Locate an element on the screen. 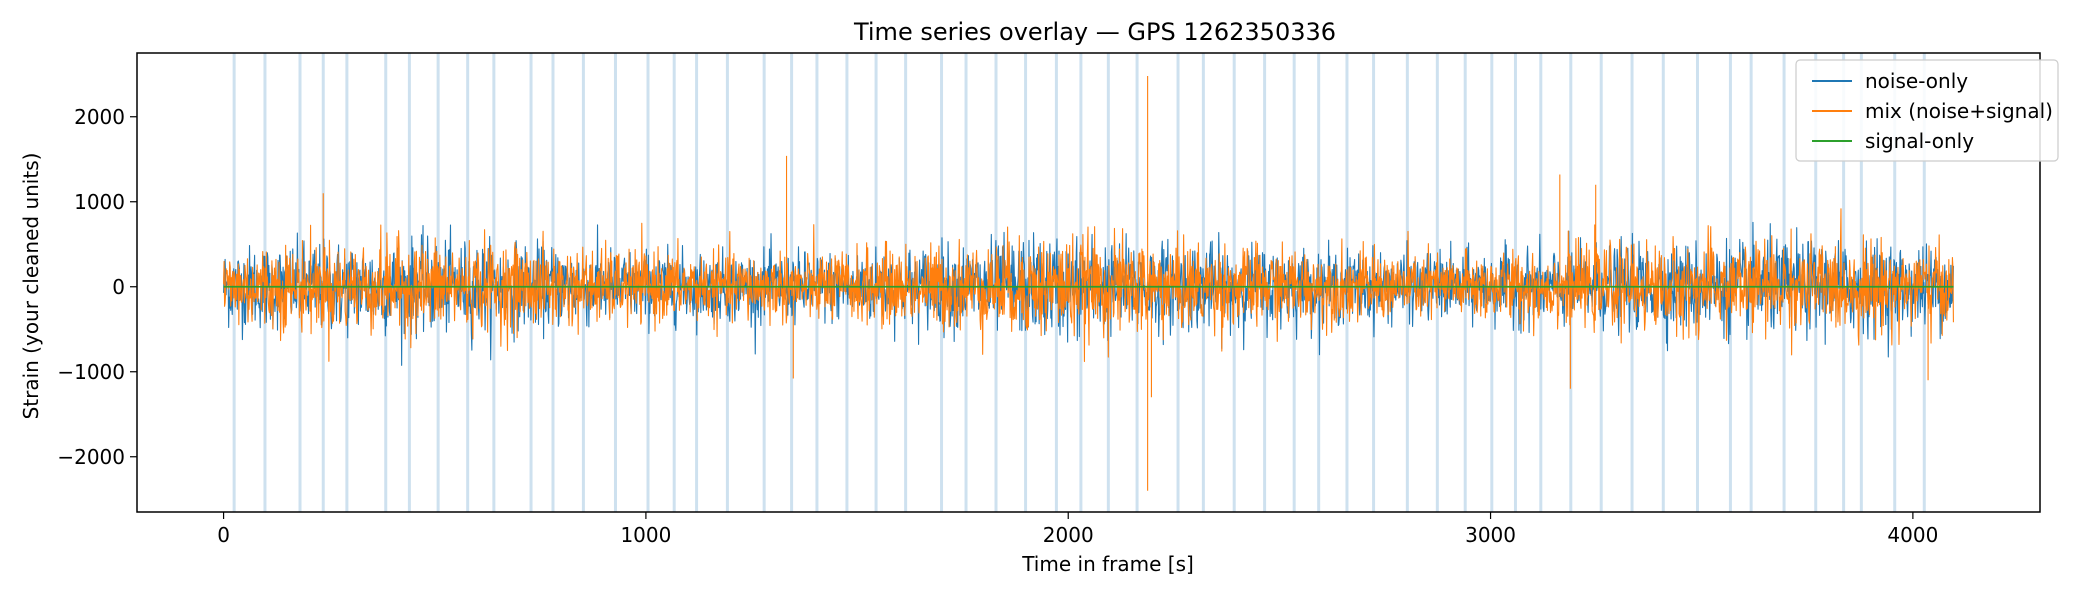  x-tick-label: 2000 is located at coordinates (1068, 535).